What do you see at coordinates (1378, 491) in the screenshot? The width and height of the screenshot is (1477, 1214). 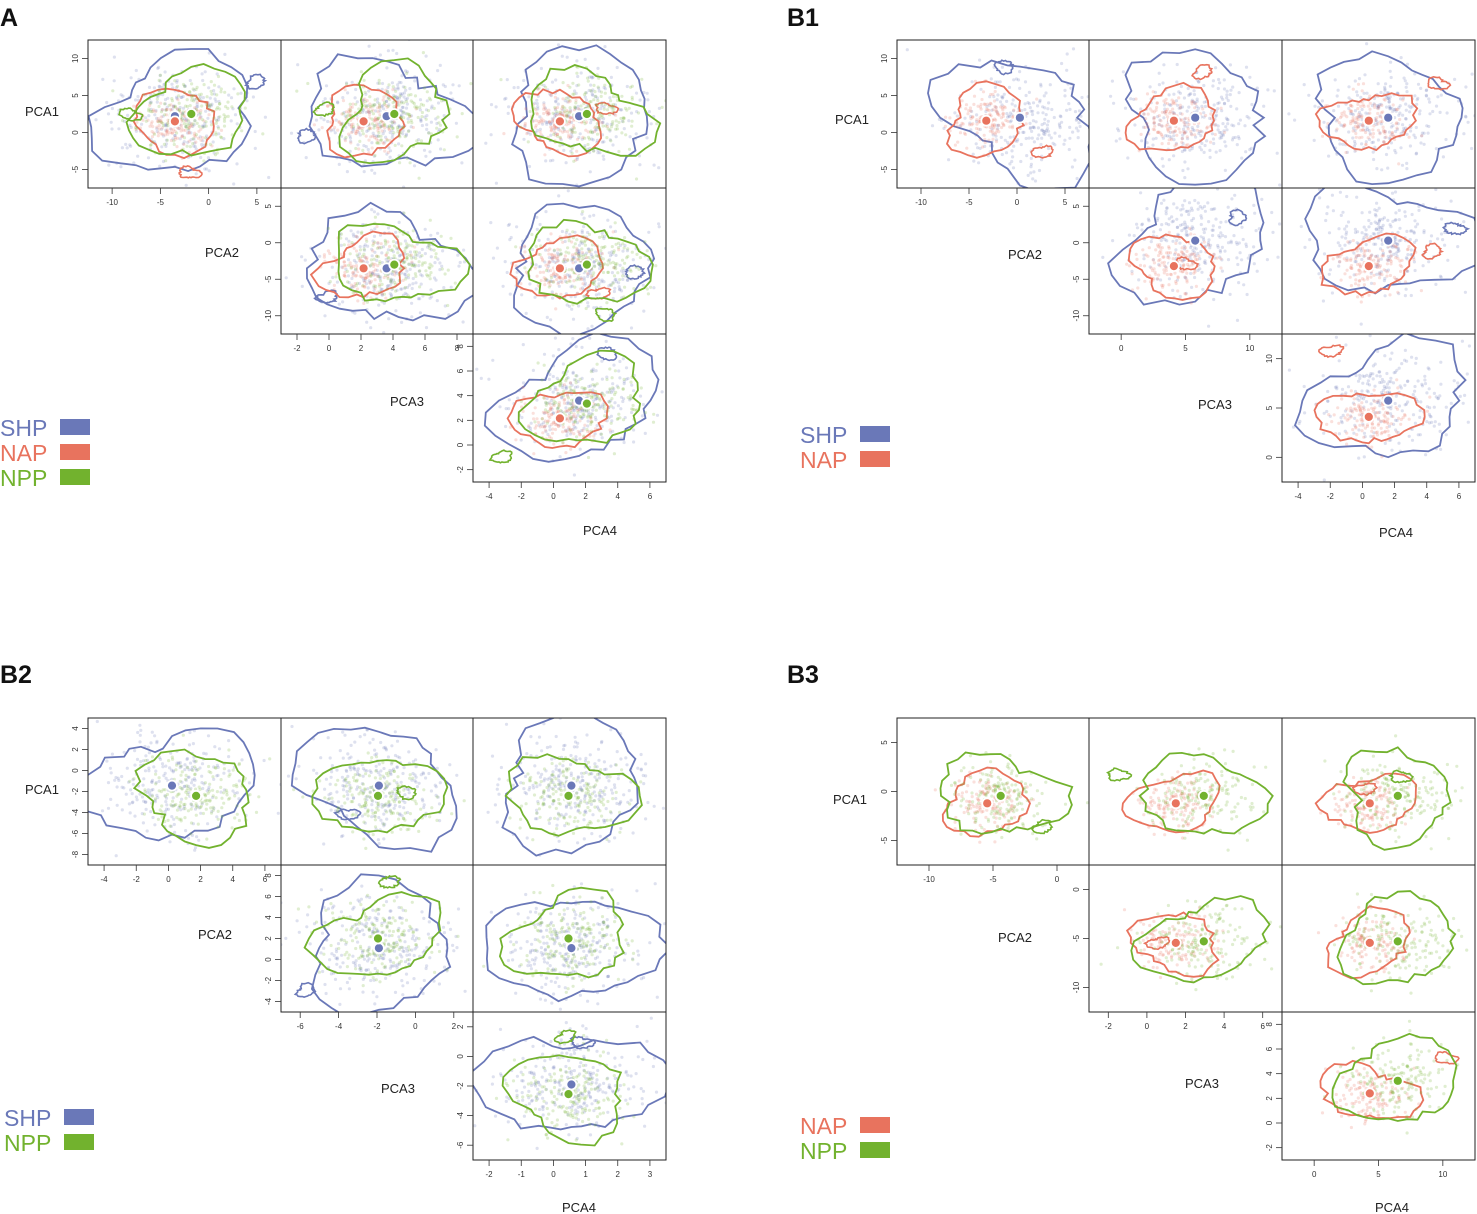 I see `axis-ticks-pca4_x: -4 -2 0 2 4 6` at bounding box center [1378, 491].